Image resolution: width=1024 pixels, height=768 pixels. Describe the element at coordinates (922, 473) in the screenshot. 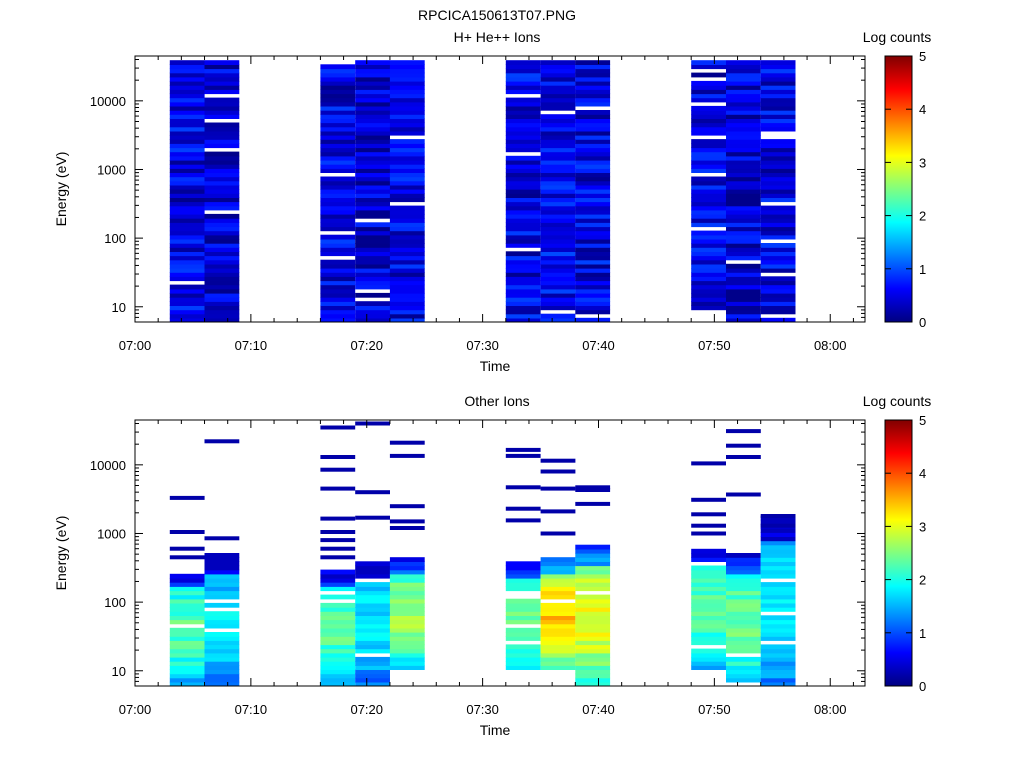

I see `colorbar-tick-label: 4` at that location.